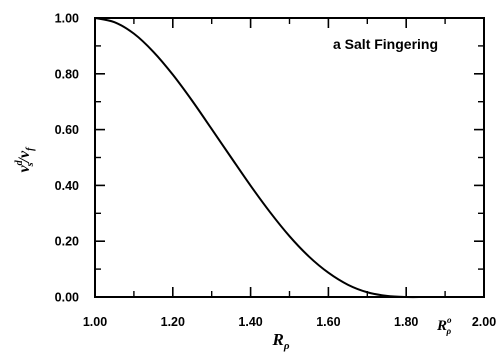 The width and height of the screenshot is (501, 356). What do you see at coordinates (67, 242) in the screenshot?
I see `y-tick-label: 0.20` at bounding box center [67, 242].